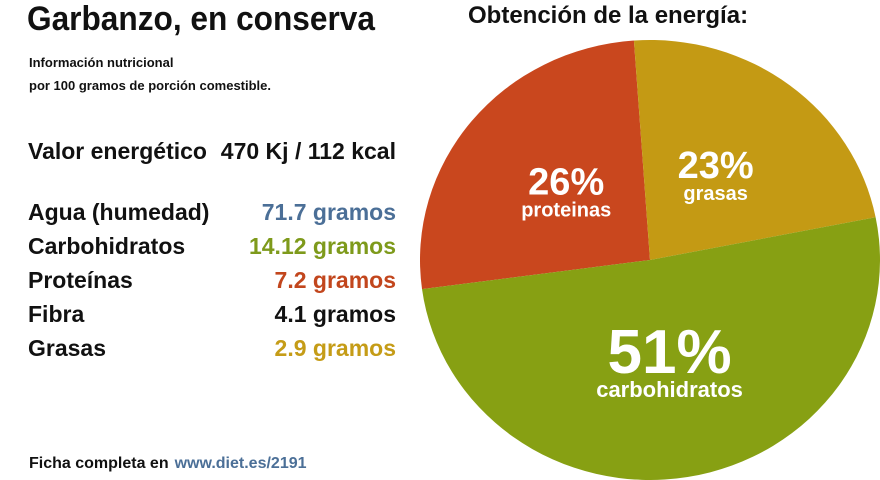  I want to click on nutrient-row-fiber: Fibra 4.1 gramos, so click(212, 314).